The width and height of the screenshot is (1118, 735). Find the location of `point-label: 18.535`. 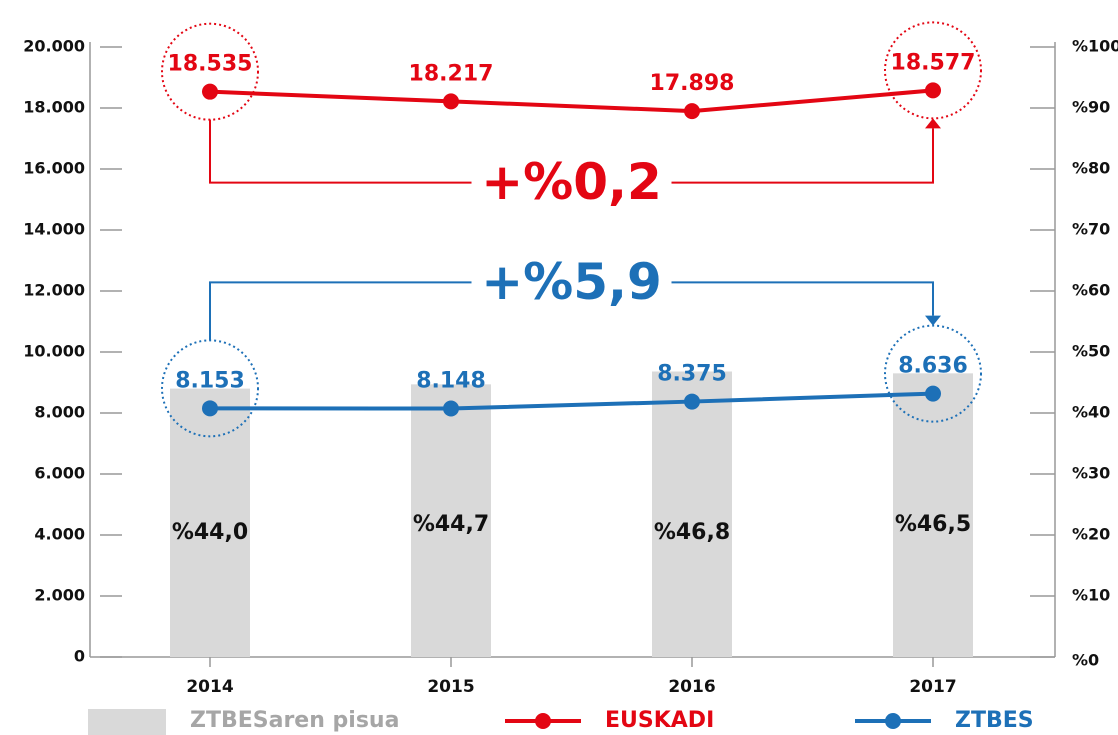

point-label: 18.535 is located at coordinates (210, 64).